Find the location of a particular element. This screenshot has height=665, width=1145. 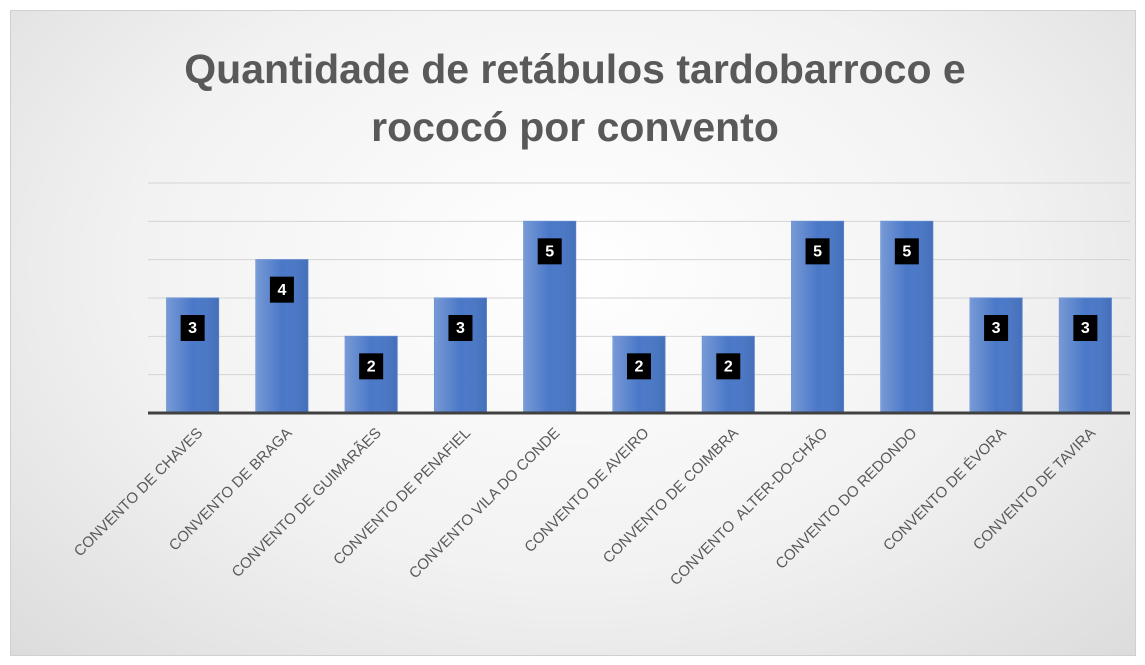

data-label: 4 is located at coordinates (281, 290).